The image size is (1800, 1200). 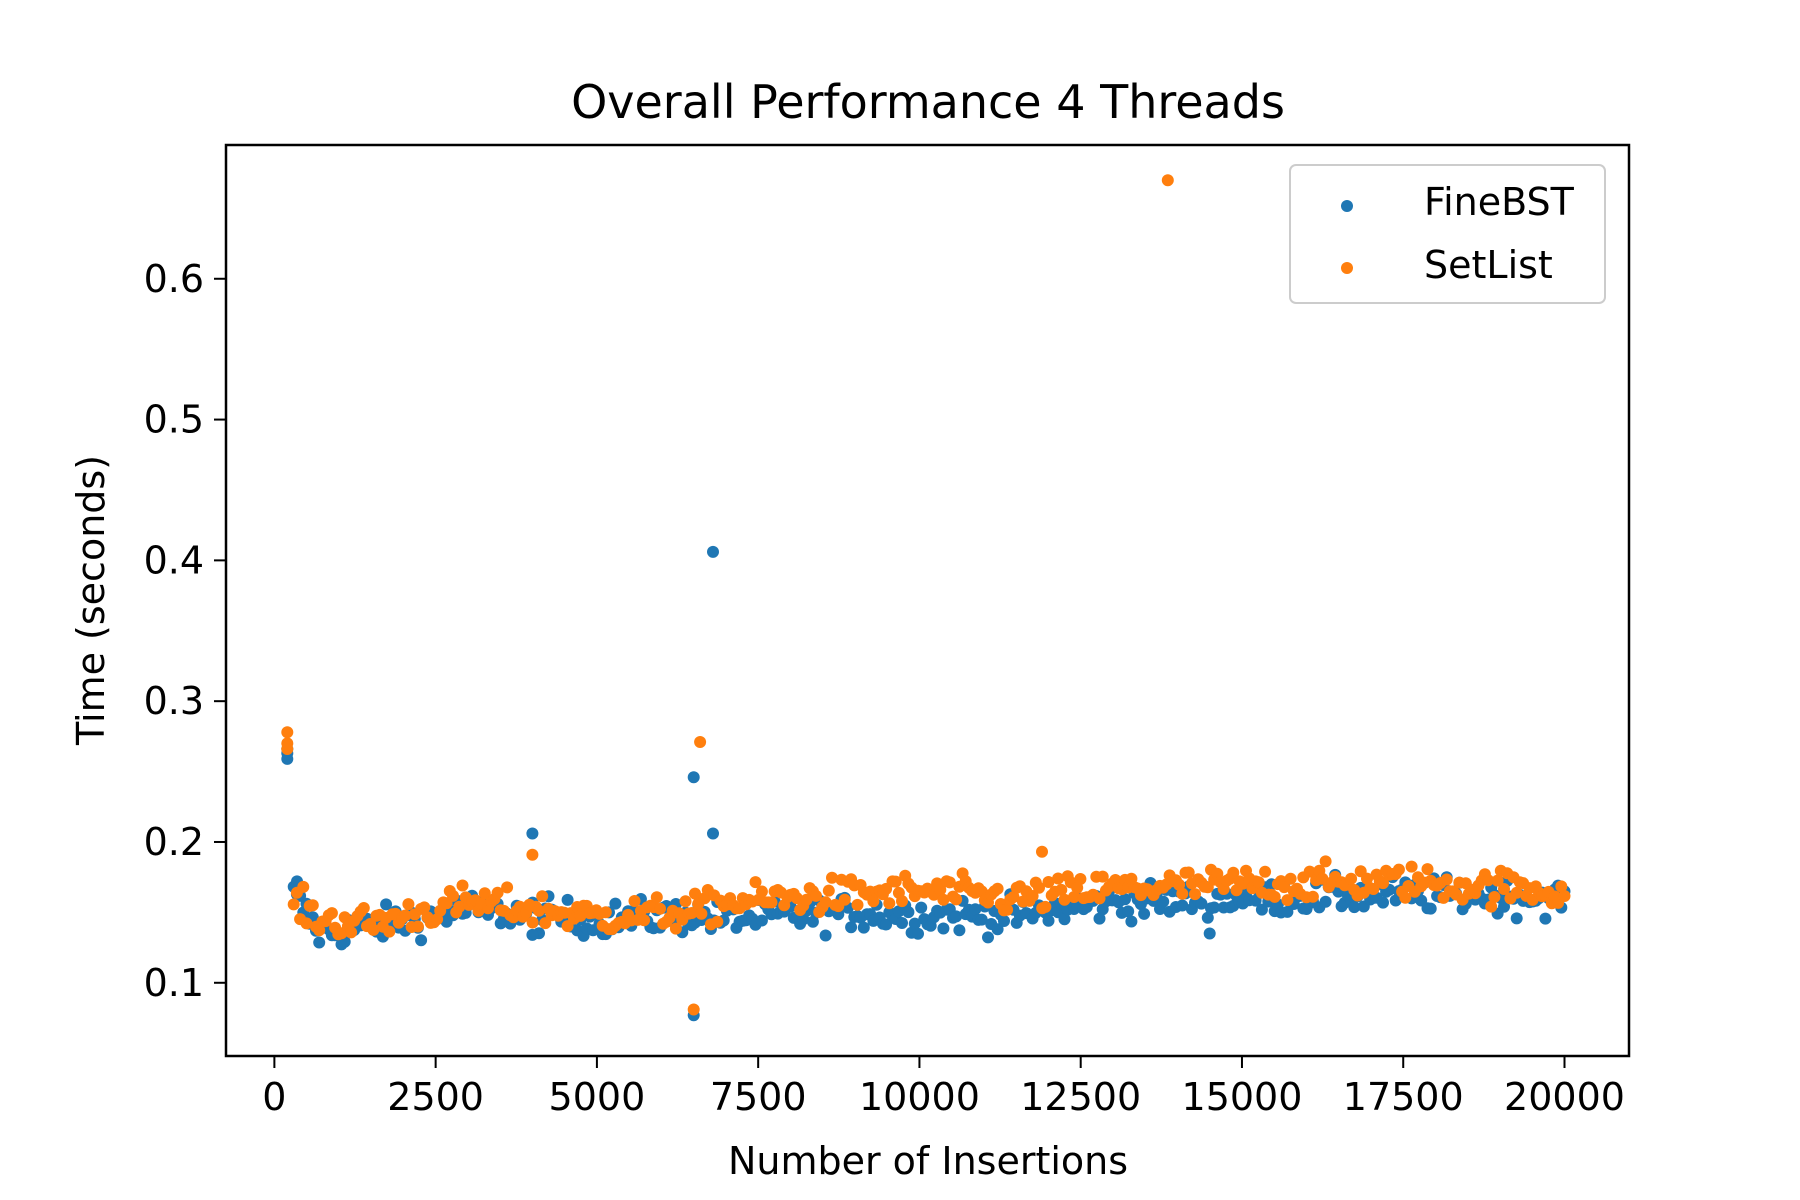 What do you see at coordinates (928, 1161) in the screenshot?
I see `x-axis-label: Number of Insertions` at bounding box center [928, 1161].